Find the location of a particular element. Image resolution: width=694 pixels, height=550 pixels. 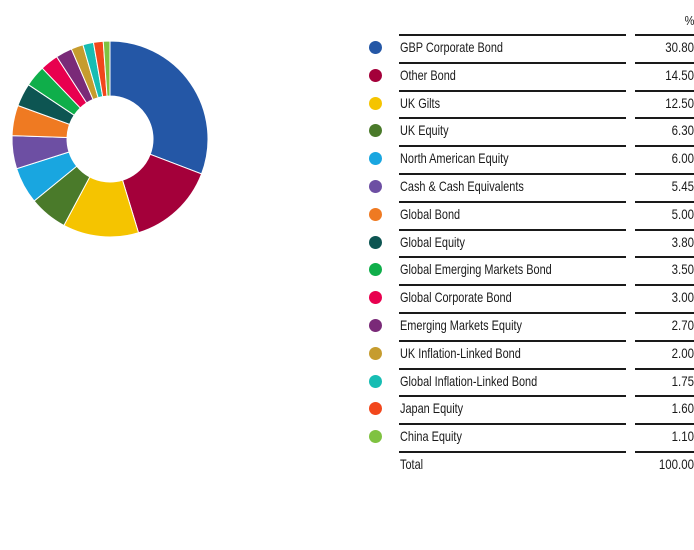

legend-row: North American Equity 6.00 is located at coordinates (347, 159).